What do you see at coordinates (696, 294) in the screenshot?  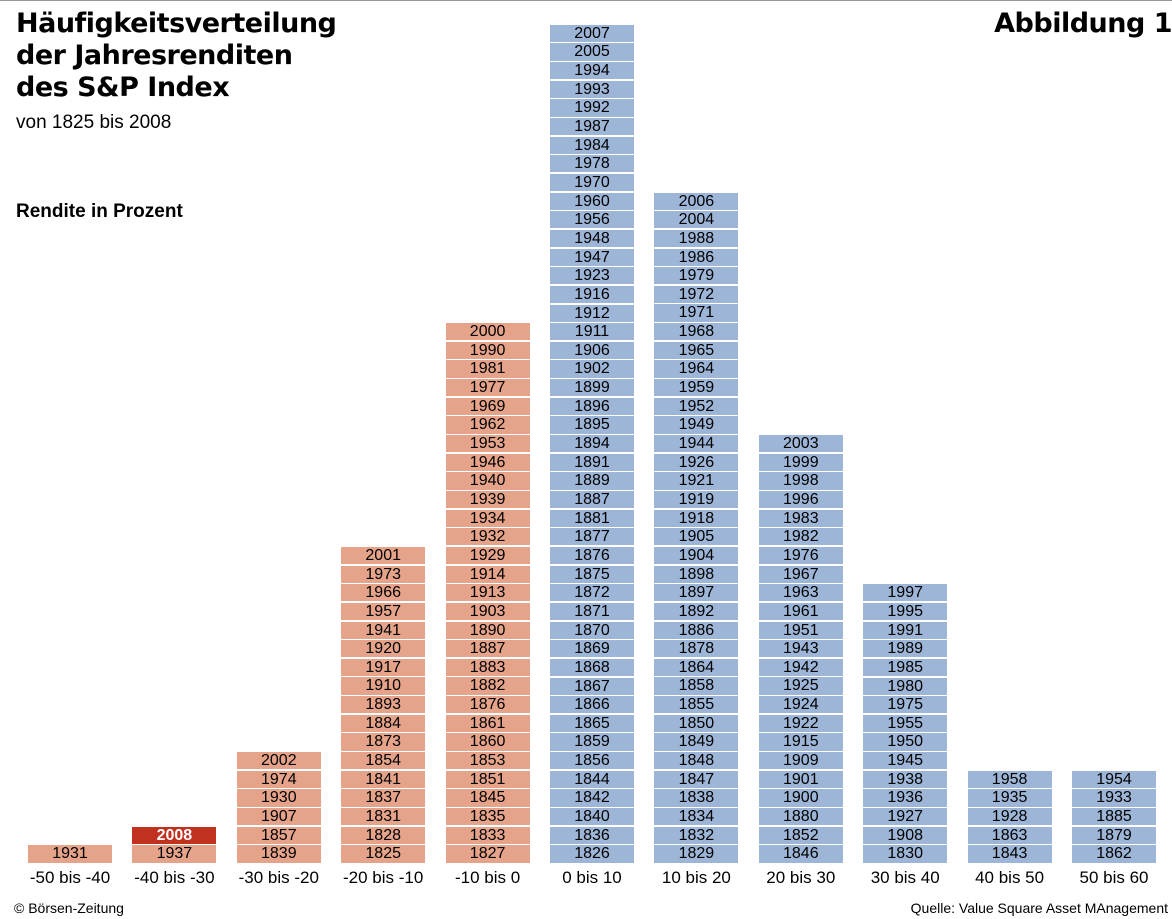 I see `year-cell: 1972` at bounding box center [696, 294].